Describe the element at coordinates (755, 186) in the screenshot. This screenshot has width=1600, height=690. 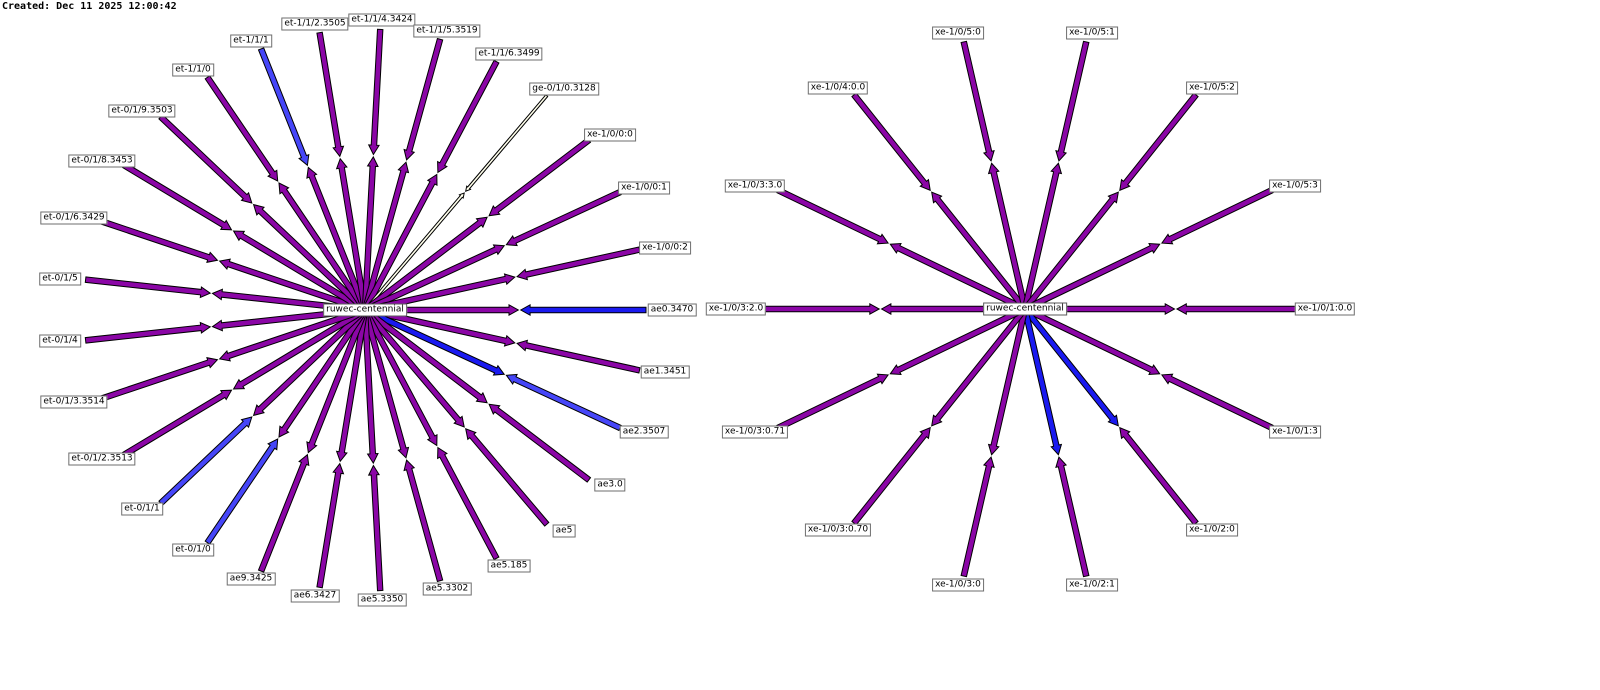
I see `link-label: xe-1/0/3:3.0` at that location.